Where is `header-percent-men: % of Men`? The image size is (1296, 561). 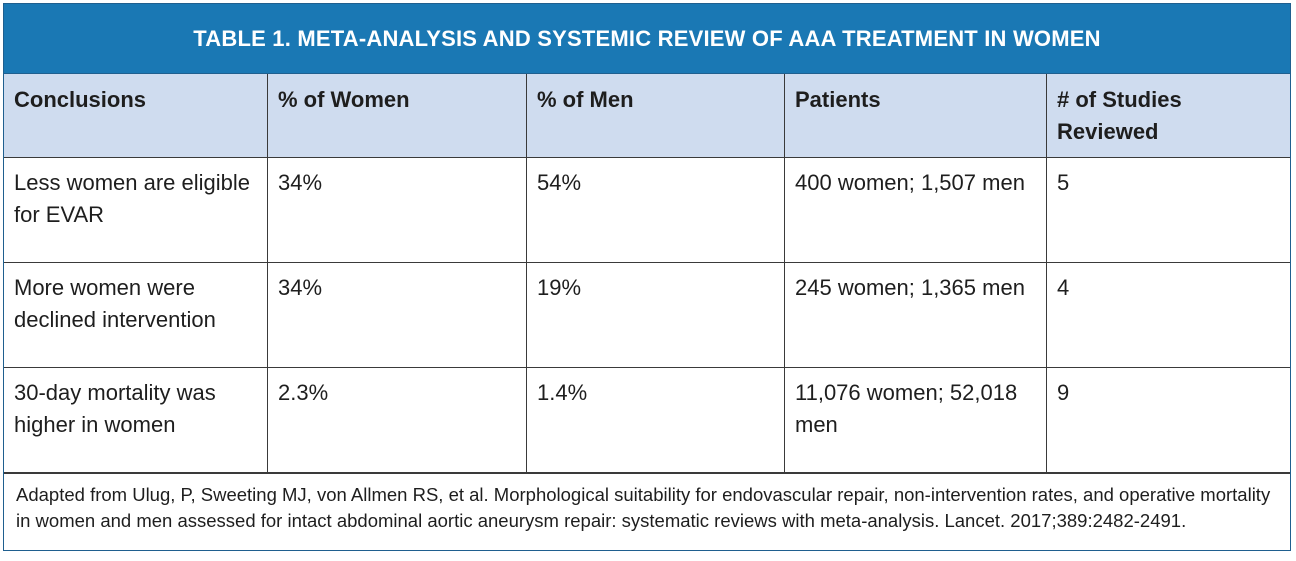
header-percent-men: % of Men is located at coordinates (655, 116).